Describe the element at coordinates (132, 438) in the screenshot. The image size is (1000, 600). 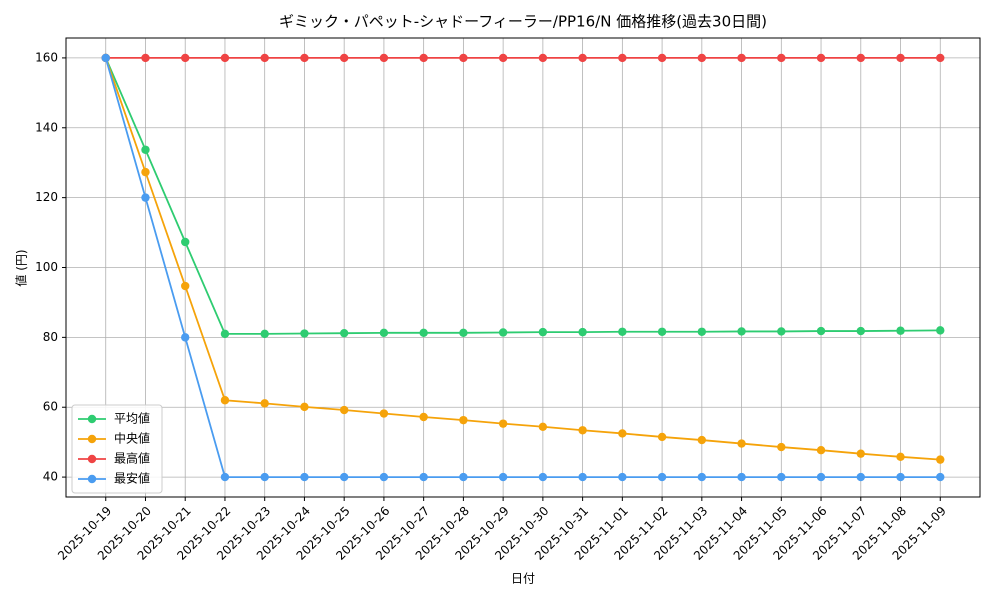
I see `legend-label: 中央値` at that location.